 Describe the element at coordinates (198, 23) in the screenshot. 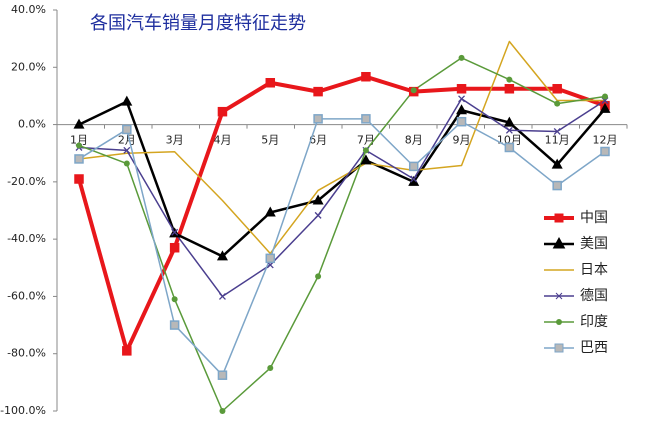

I see `chart-title: 各国汽车销量月度特征走势` at that location.